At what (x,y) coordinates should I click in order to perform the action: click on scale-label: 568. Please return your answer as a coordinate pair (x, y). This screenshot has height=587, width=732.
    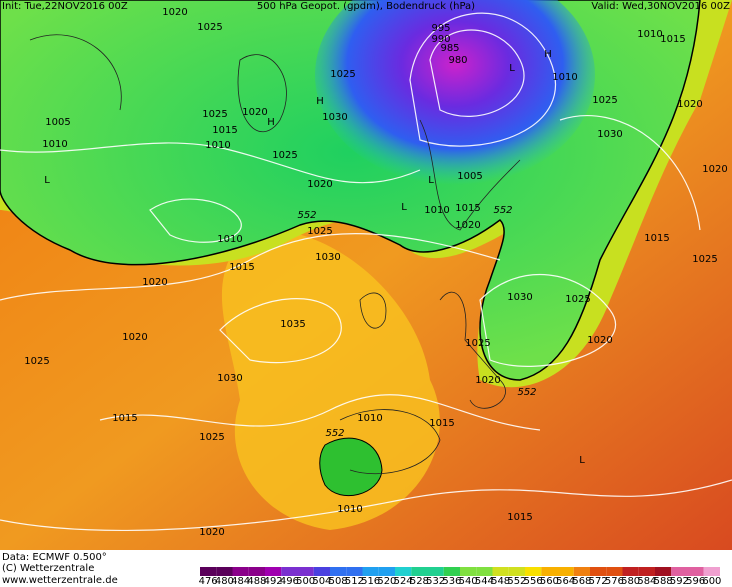
    Looking at the image, I should click on (581, 581).